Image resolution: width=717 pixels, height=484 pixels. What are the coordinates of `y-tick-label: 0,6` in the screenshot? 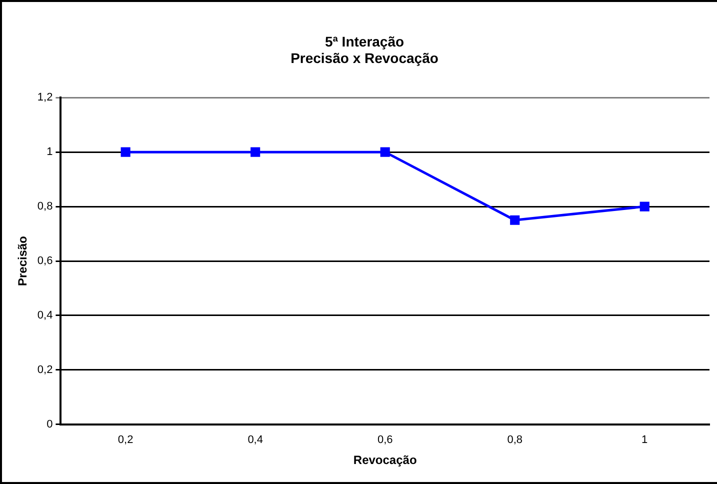 It's located at (45, 261).